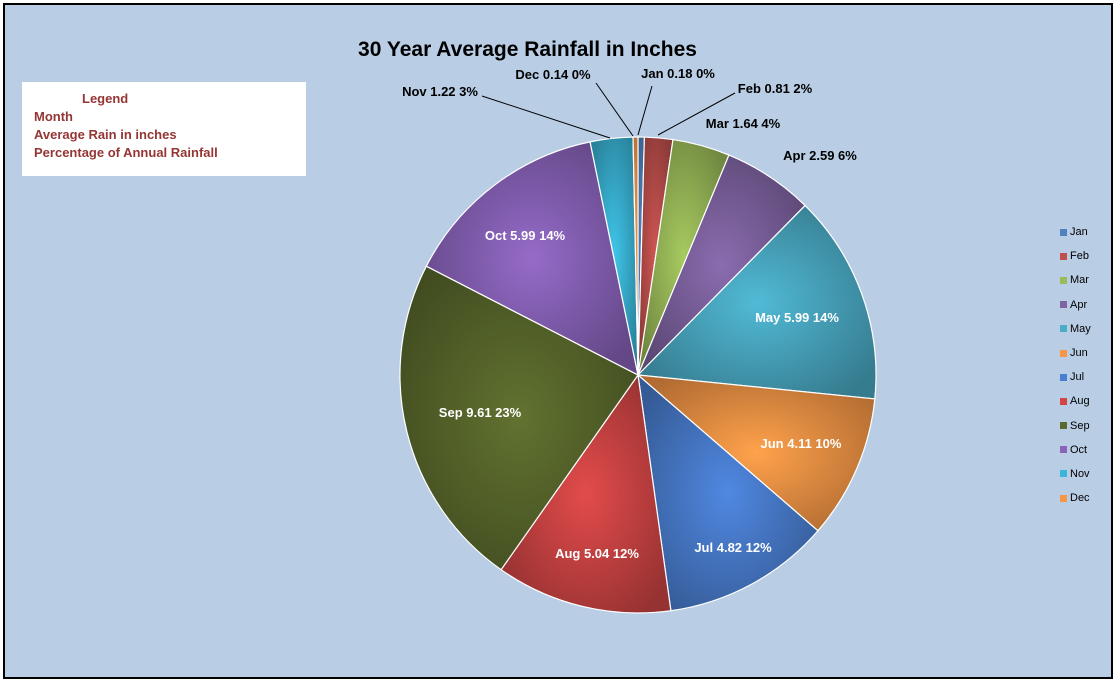 The height and width of the screenshot is (682, 1116). What do you see at coordinates (756, 453) in the screenshot?
I see `pie-slice-jun` at bounding box center [756, 453].